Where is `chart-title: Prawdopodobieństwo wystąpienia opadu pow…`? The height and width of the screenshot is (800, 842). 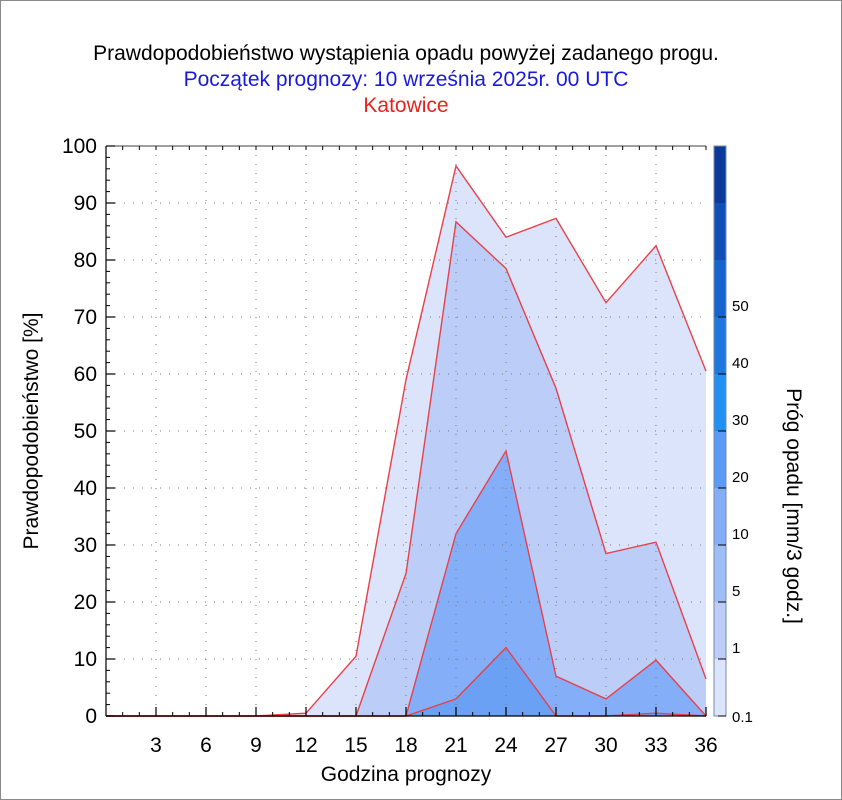 chart-title: Prawdopodobieństwo wystąpienia opadu pow… is located at coordinates (406, 53).